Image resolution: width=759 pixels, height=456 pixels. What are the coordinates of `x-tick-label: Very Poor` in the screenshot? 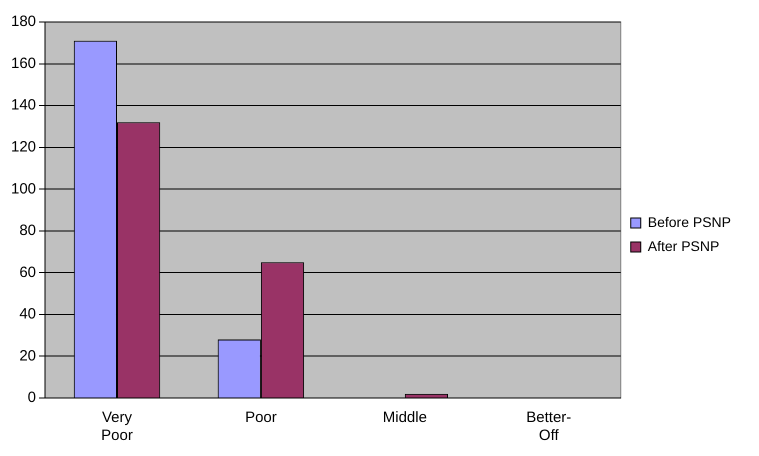 It's located at (117, 426).